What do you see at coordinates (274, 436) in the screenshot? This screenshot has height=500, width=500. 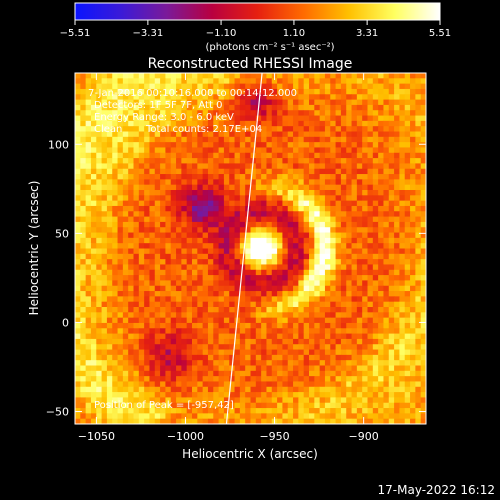 I see `x-tick-label: −950` at bounding box center [274, 436].